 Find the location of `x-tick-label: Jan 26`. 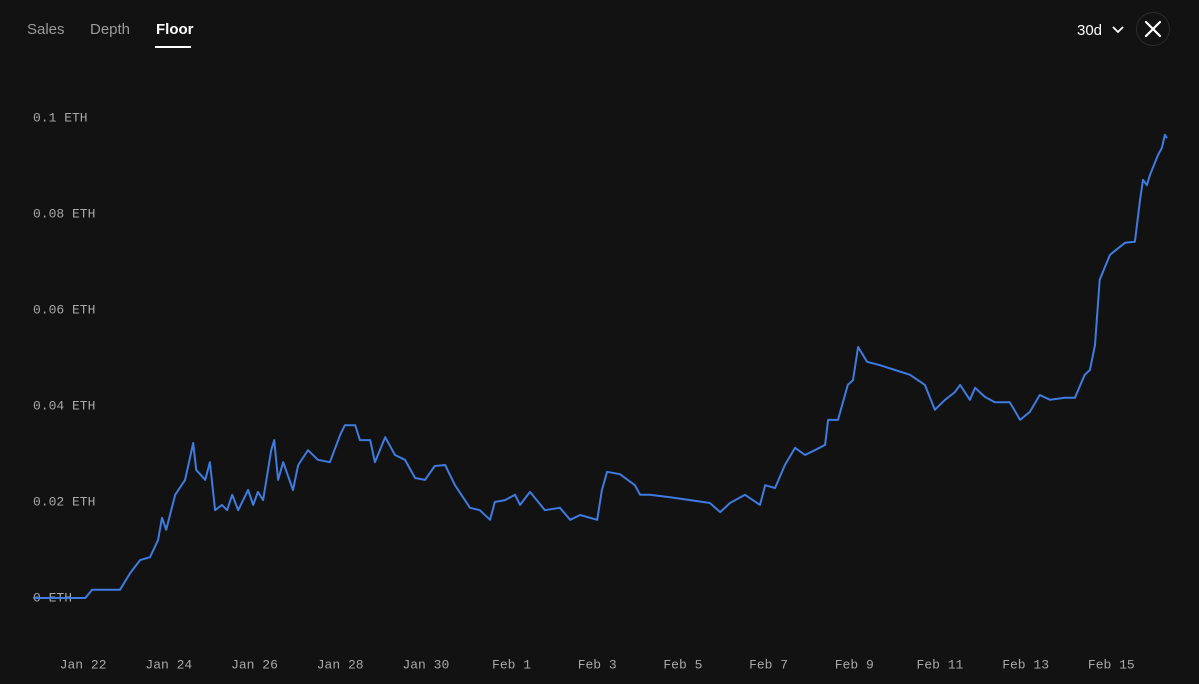

x-tick-label: Jan 26 is located at coordinates (254, 664).